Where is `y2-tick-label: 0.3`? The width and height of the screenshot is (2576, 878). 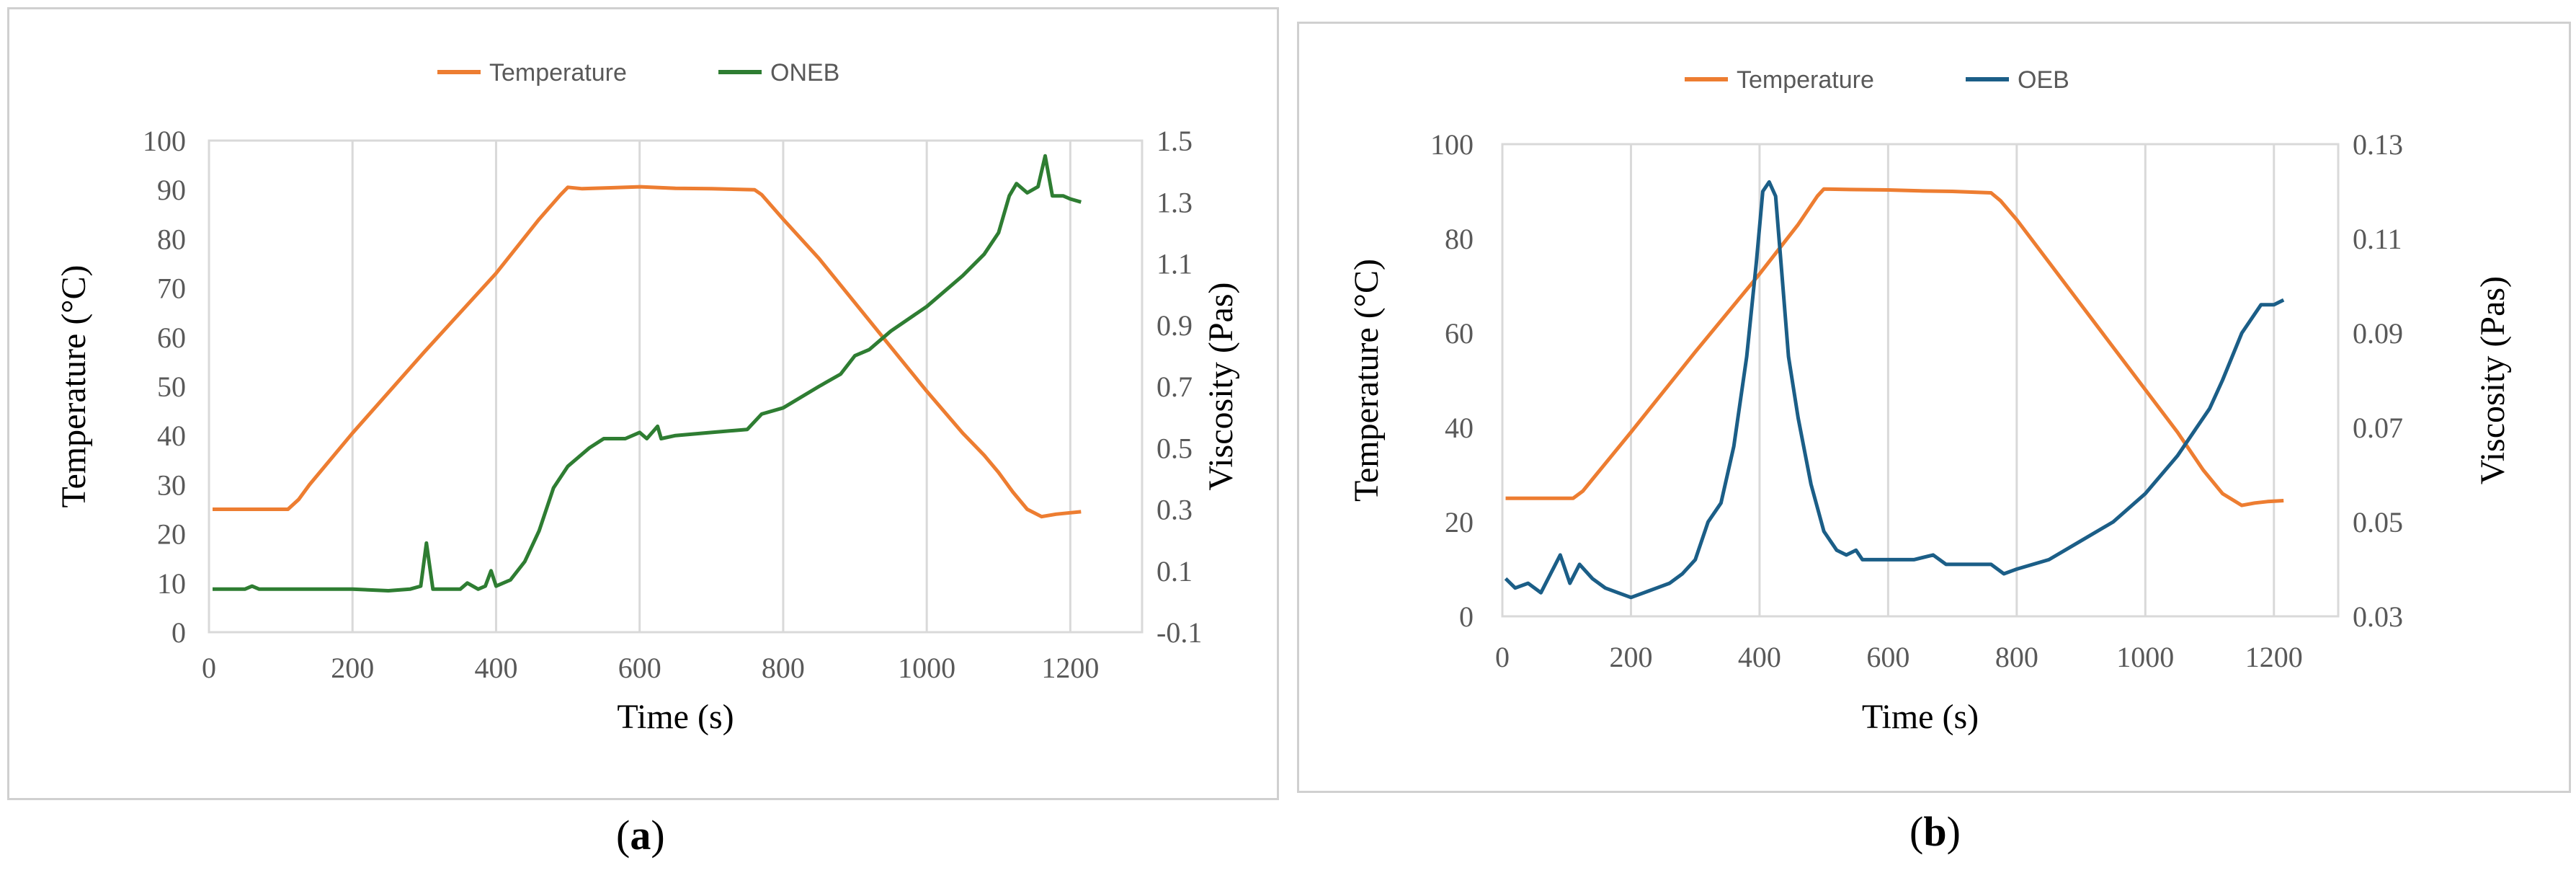 y2-tick-label: 0.3 is located at coordinates (1174, 510).